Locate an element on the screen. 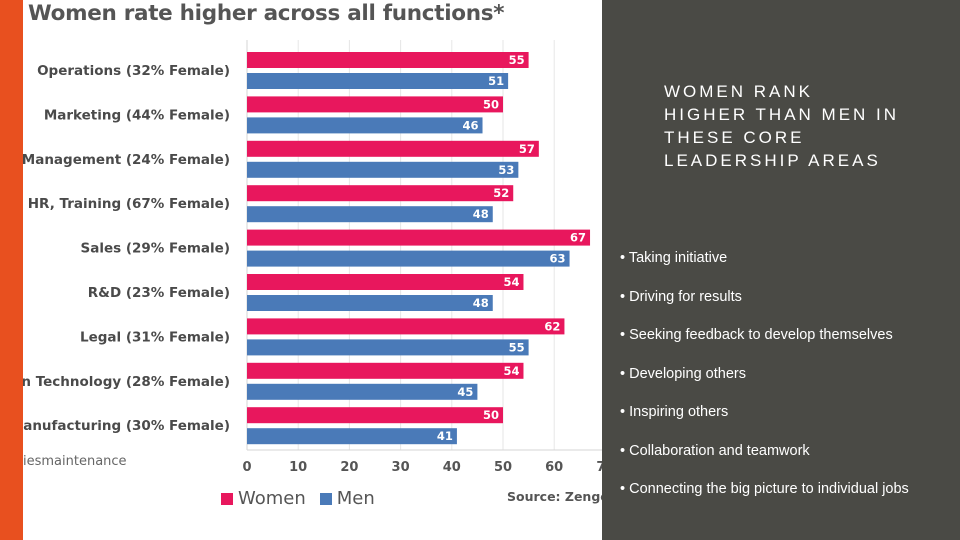 This screenshot has width=960, height=540. legend-swatch-men is located at coordinates (325, 498).